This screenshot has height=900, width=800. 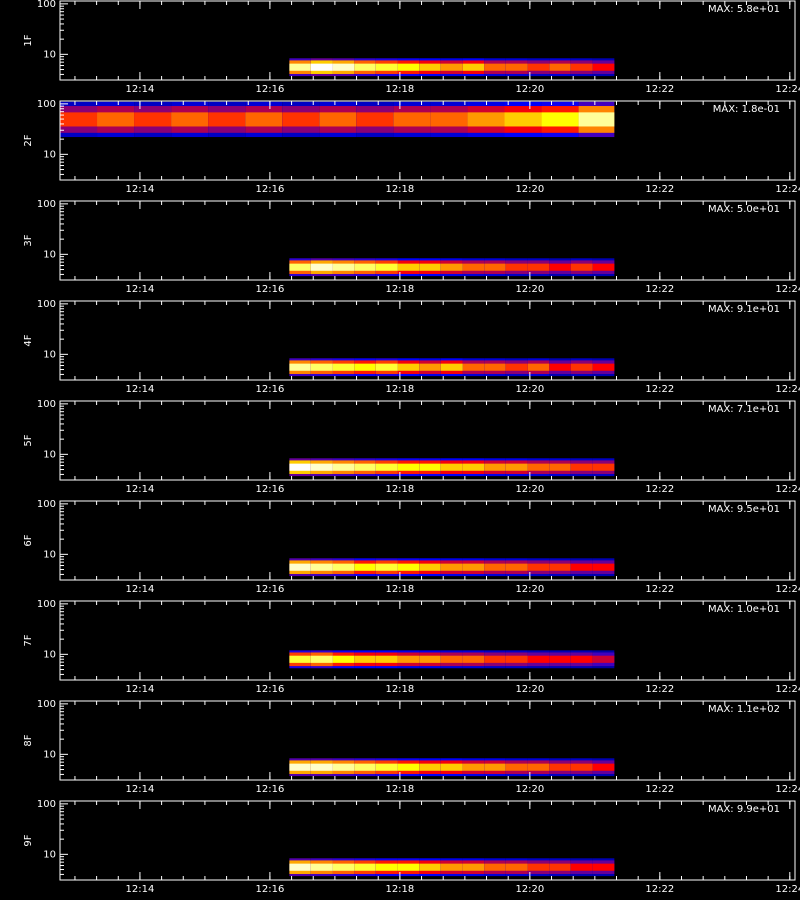 I want to click on y-axis-label: 9F, so click(x=28, y=840).